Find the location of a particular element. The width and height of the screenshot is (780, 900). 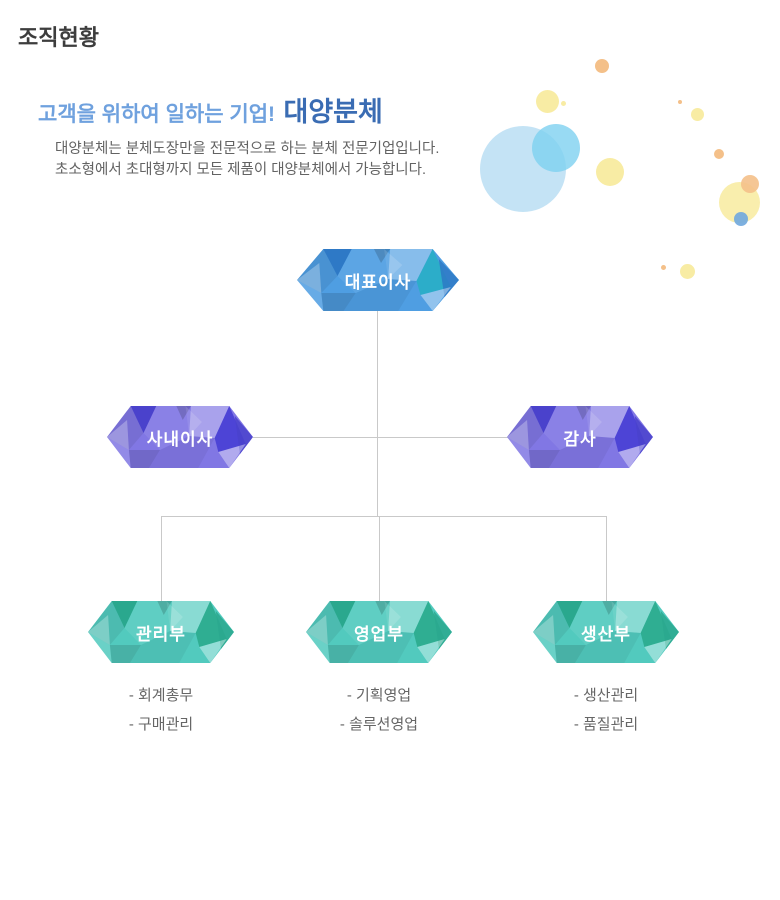

org-node-auditor-label: 감사 is located at coordinates (580, 439).